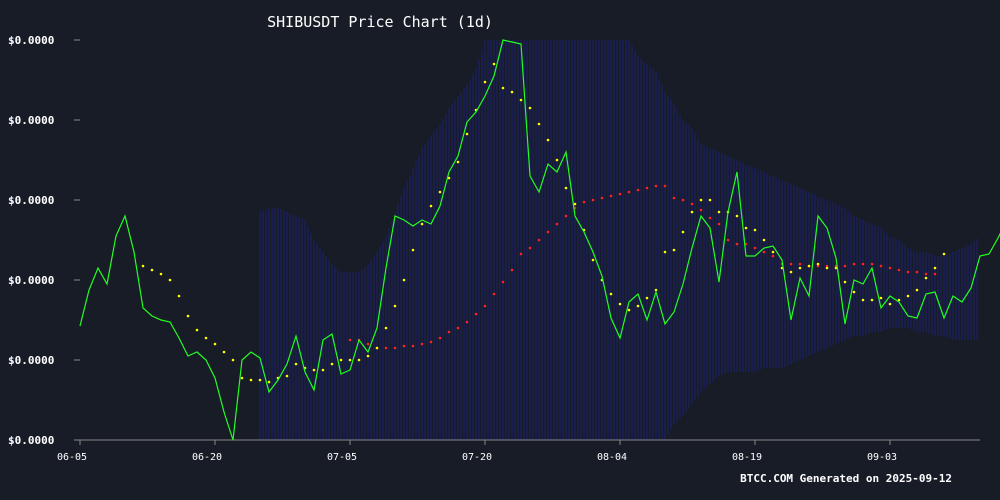  What do you see at coordinates (846, 478) in the screenshot?
I see `chart-footer: BTCC.COM Generated on 2025-09-12` at bounding box center [846, 478].